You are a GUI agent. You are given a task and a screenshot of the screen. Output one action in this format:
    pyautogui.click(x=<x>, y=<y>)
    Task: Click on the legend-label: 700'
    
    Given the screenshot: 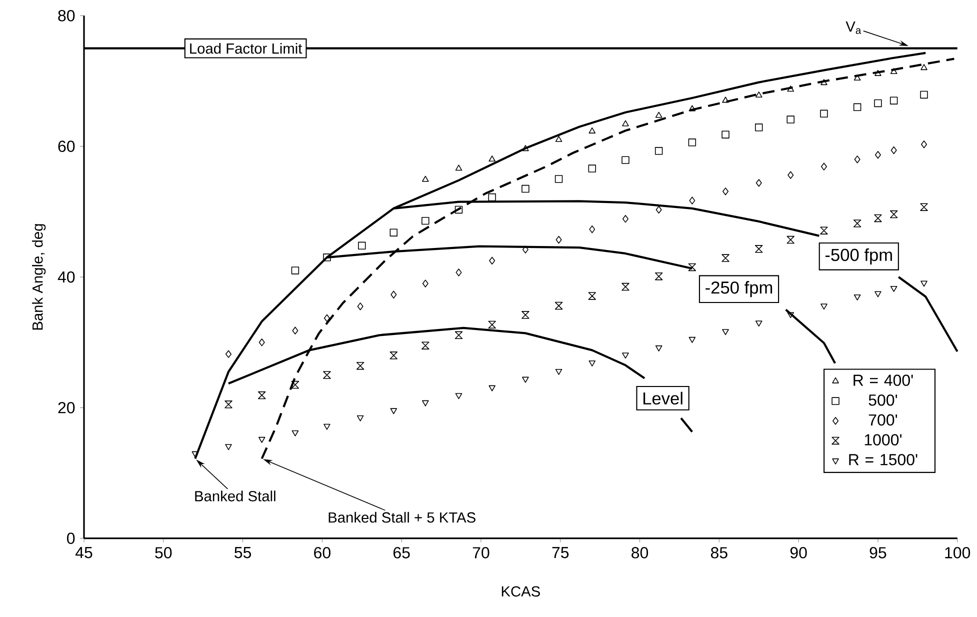 What is the action you would take?
    pyautogui.click(x=883, y=420)
    